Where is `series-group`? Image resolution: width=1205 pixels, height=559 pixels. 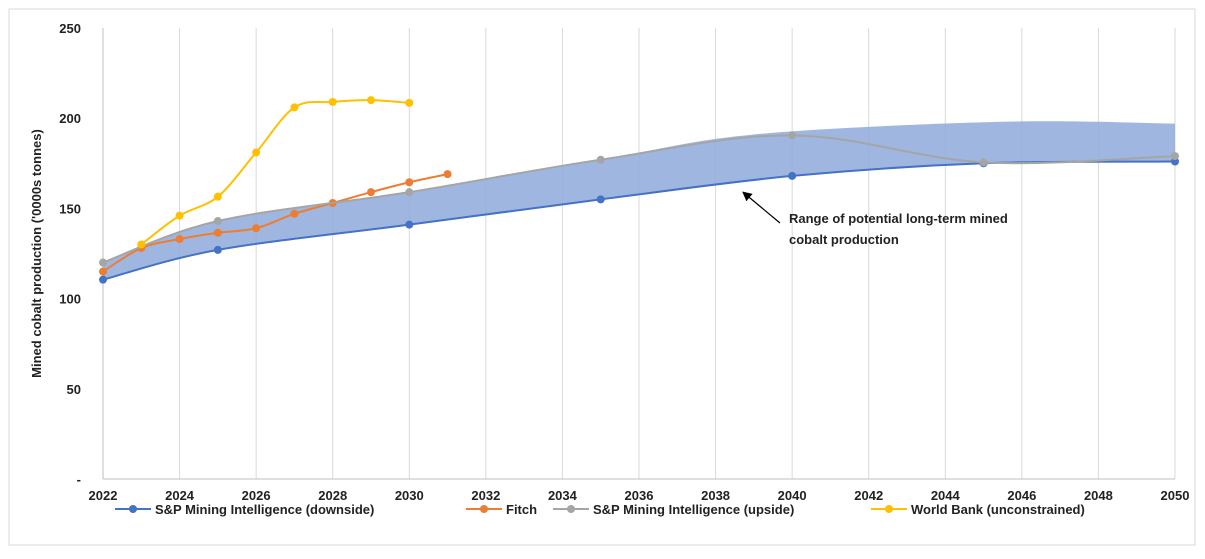 series-group is located at coordinates (275, 172).